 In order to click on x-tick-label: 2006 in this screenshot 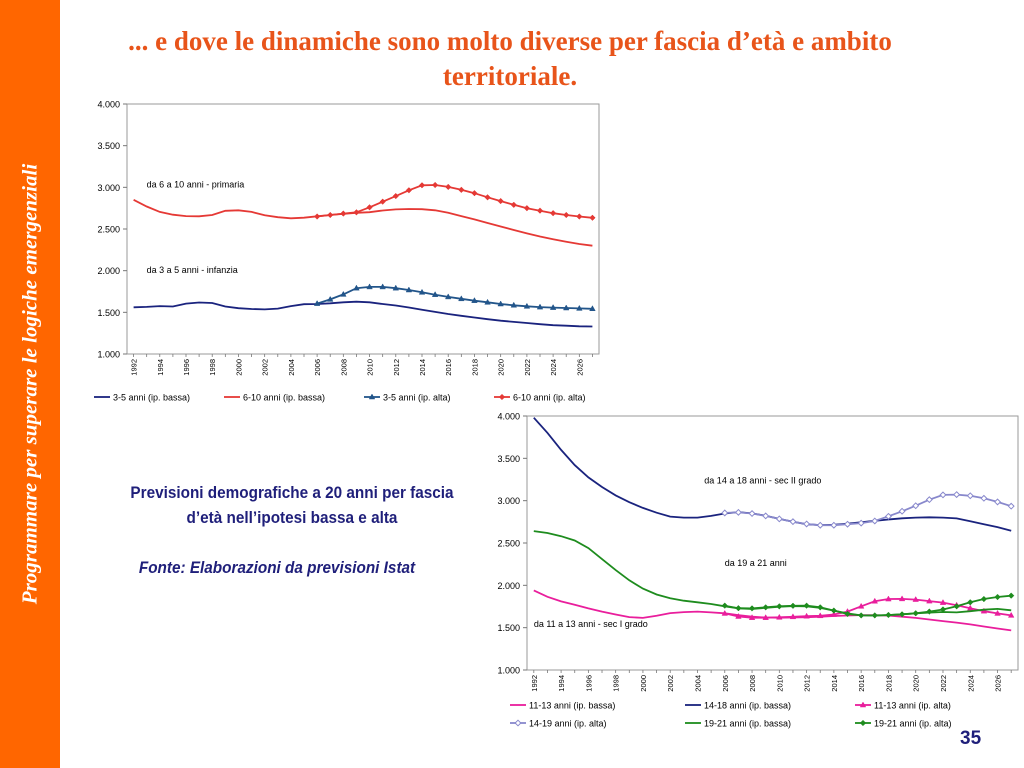, I will do `click(725, 683)`.